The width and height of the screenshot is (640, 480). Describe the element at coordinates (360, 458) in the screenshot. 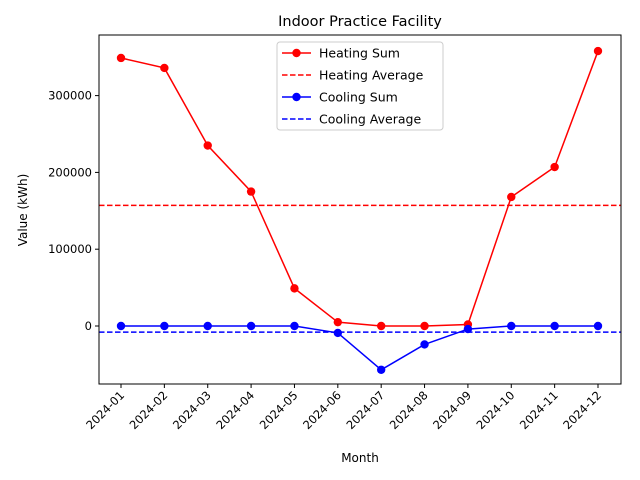

I see `x-axis-label: Month` at that location.